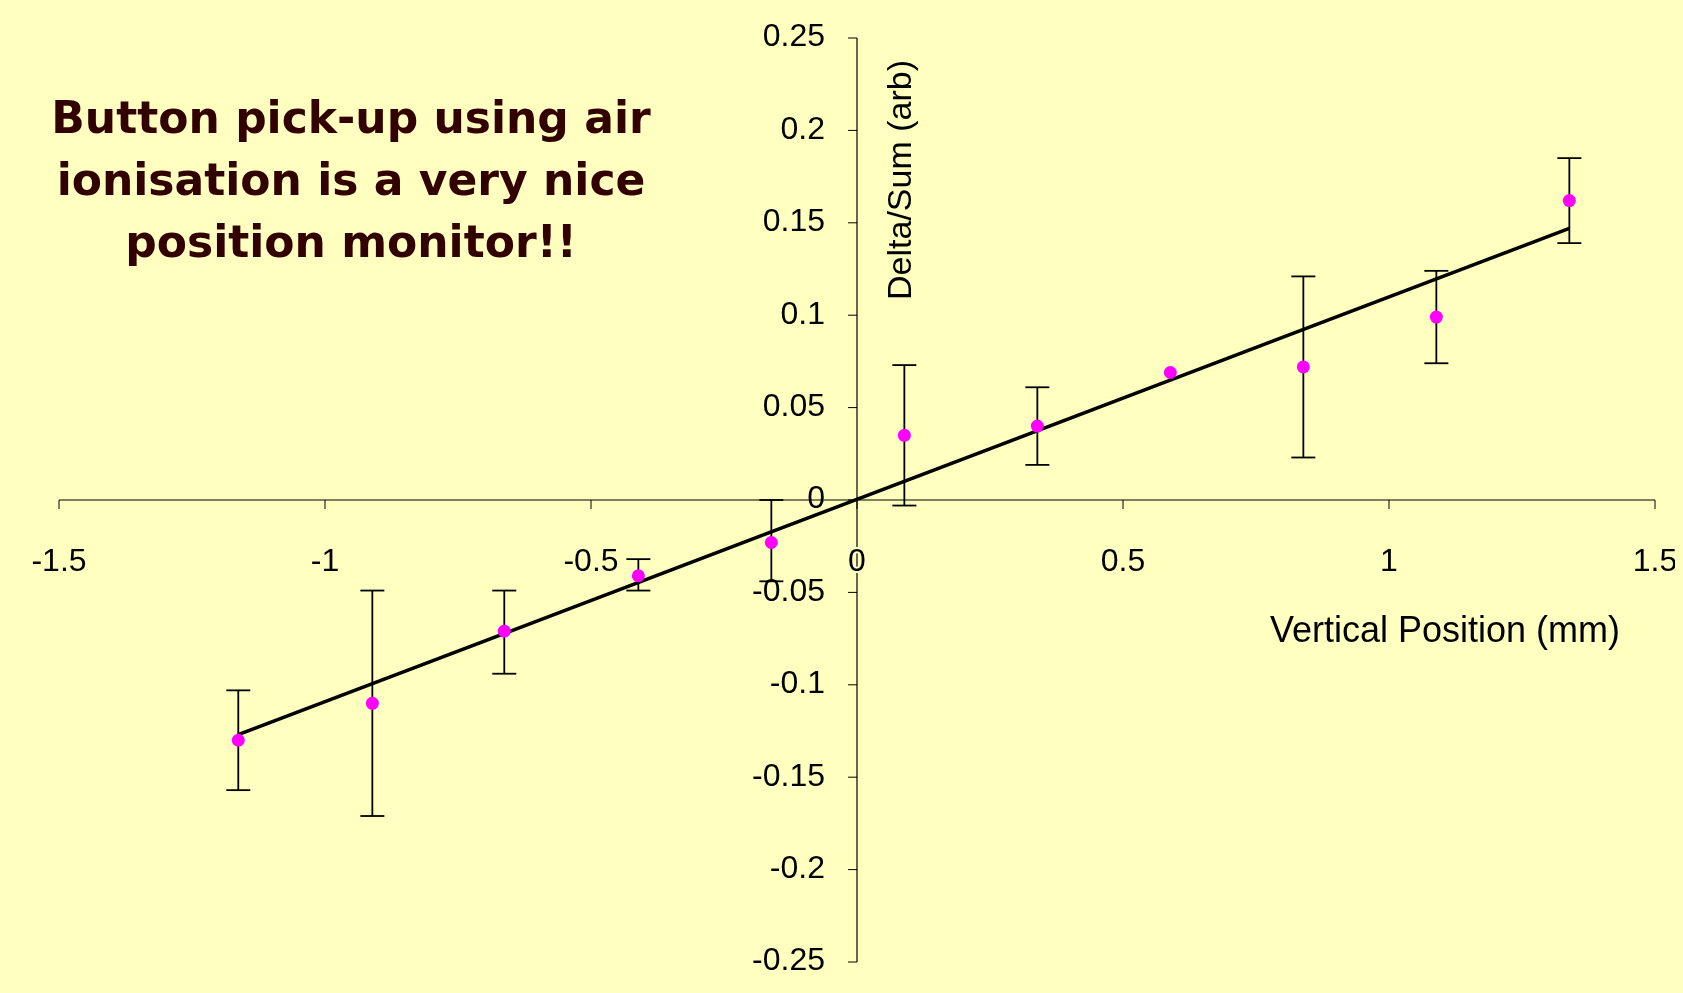 The image size is (1683, 993). I want to click on x-tick-label: -1.5, so click(59, 560).